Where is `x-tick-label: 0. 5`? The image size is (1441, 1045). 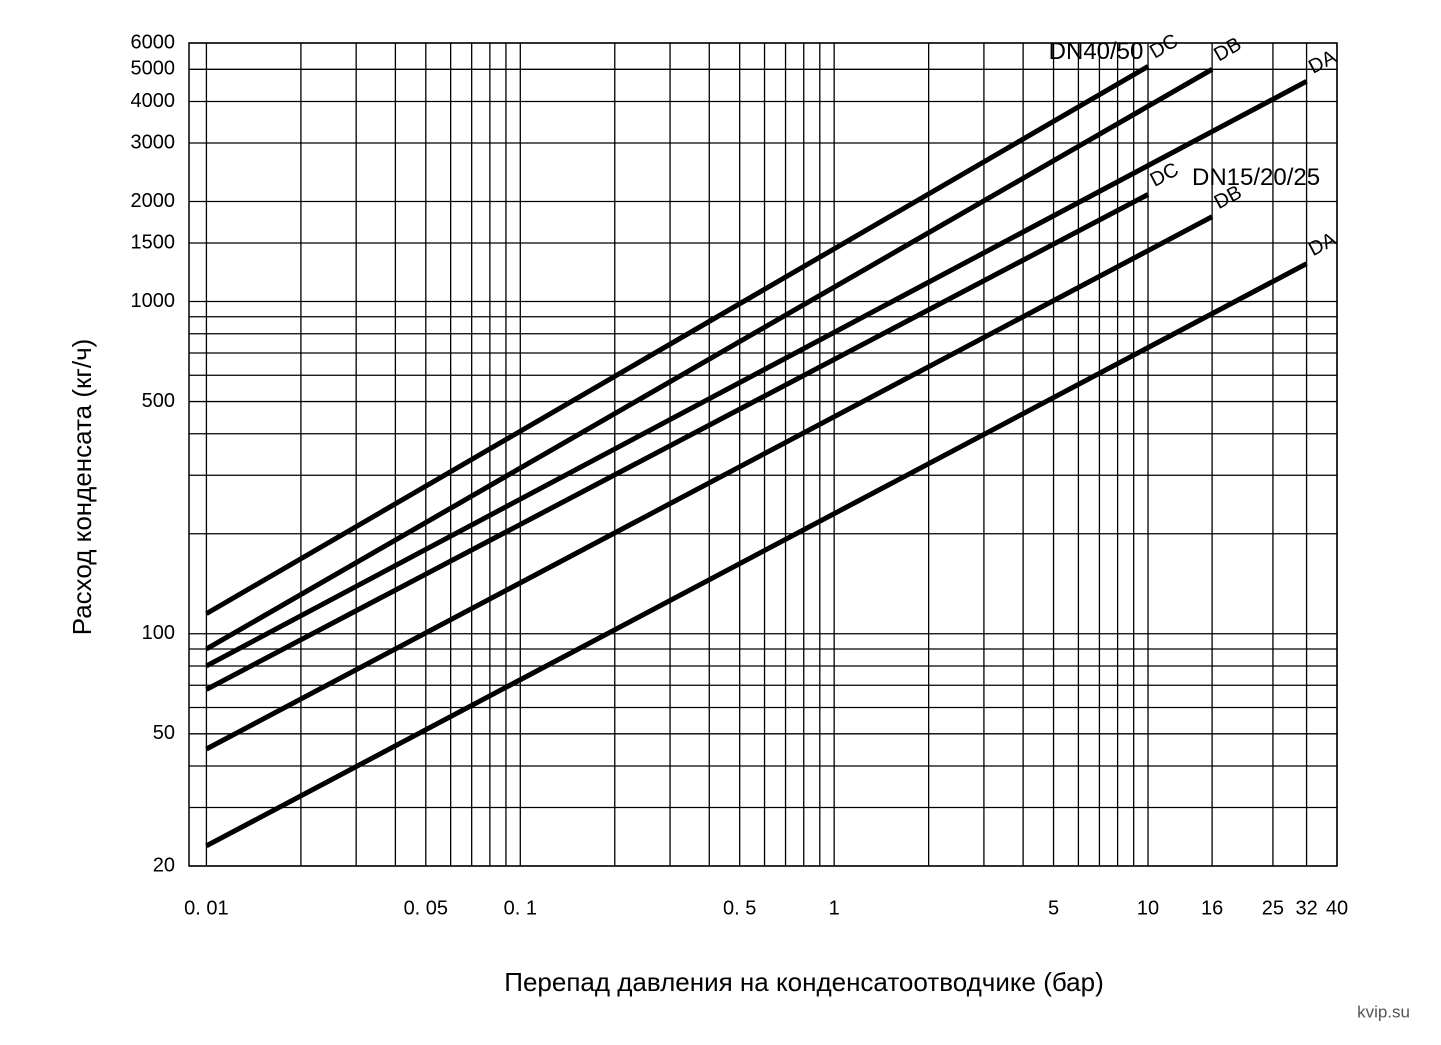 x-tick-label: 0. 5 is located at coordinates (739, 908).